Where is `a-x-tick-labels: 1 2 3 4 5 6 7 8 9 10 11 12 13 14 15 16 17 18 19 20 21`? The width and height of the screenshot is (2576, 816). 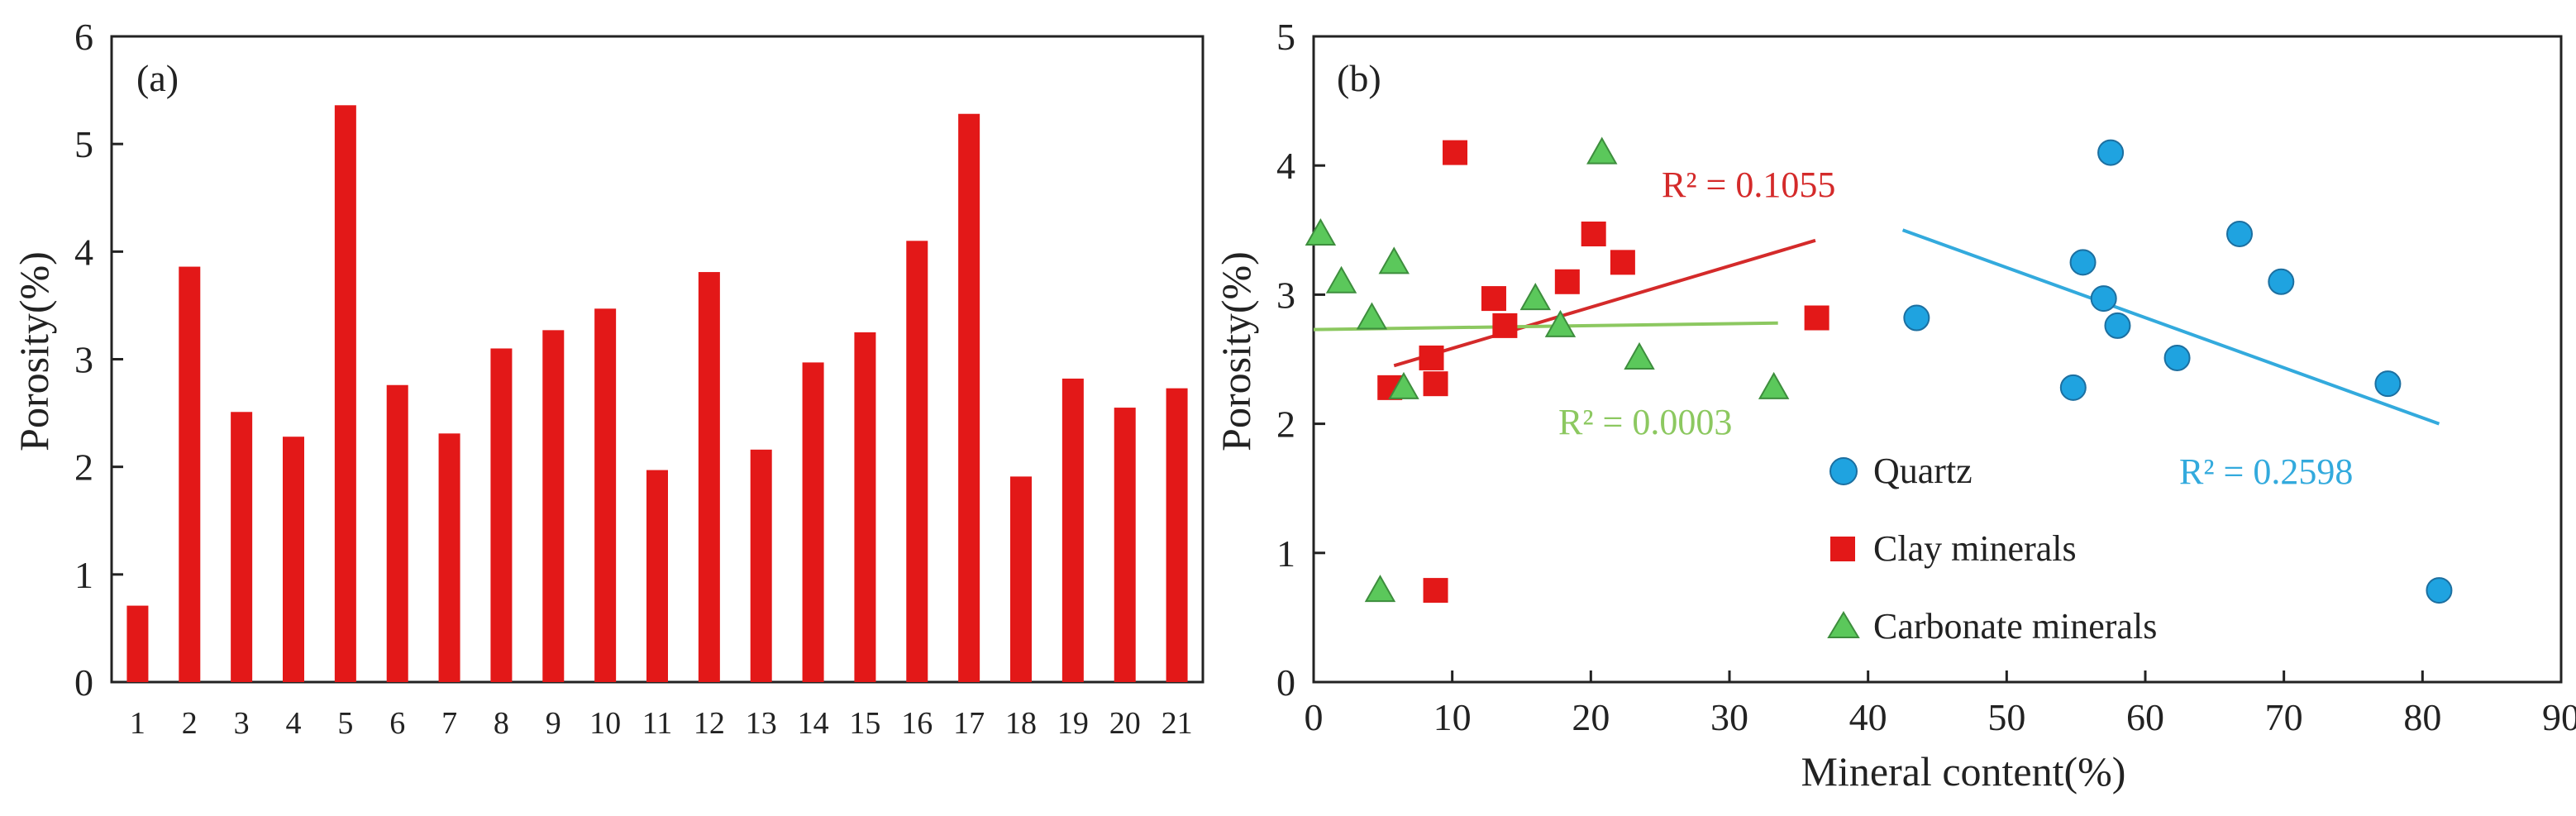 a-x-tick-labels: 1 2 3 4 5 6 7 8 9 10 11 12 13 14 15 16 17 18 19 20 21 is located at coordinates (661, 723).